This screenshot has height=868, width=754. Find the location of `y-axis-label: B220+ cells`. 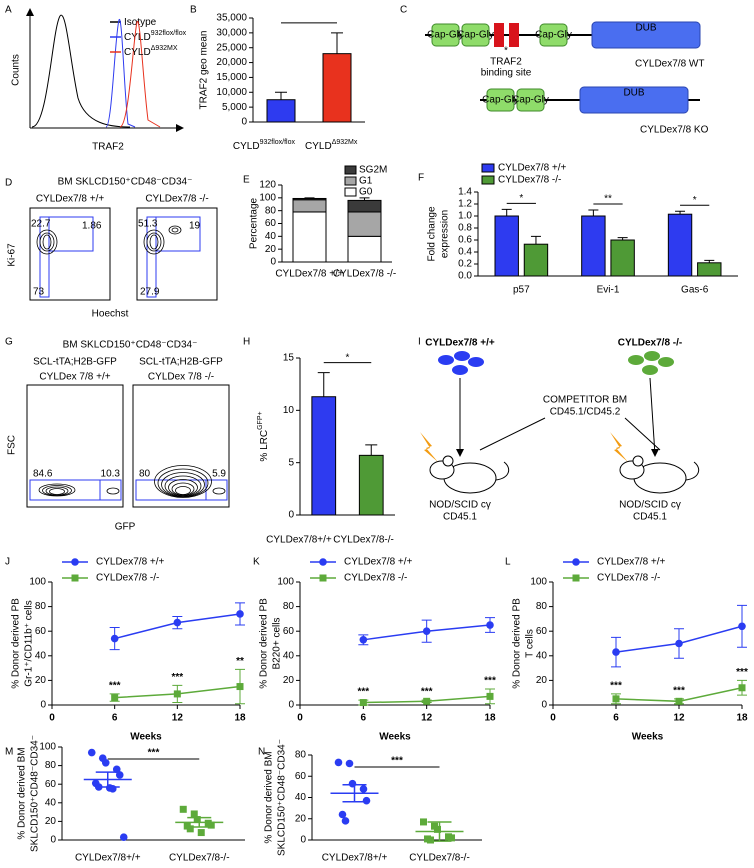

y-axis-label: B220+ cells is located at coordinates (277, 644).